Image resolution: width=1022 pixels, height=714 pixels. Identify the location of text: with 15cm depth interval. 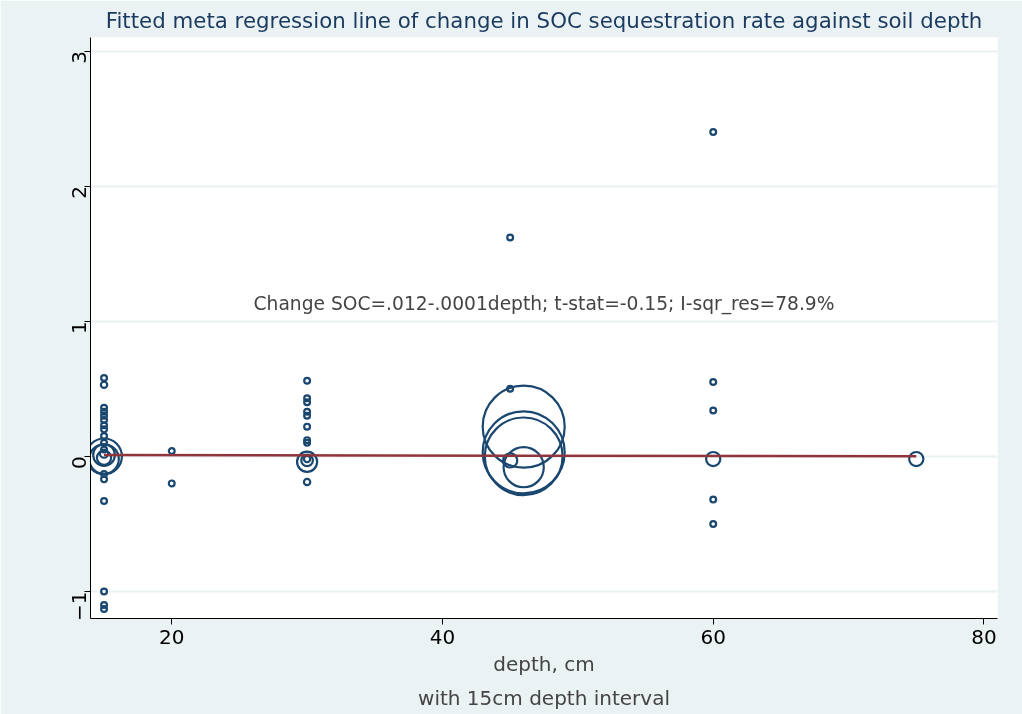
(544, 697).